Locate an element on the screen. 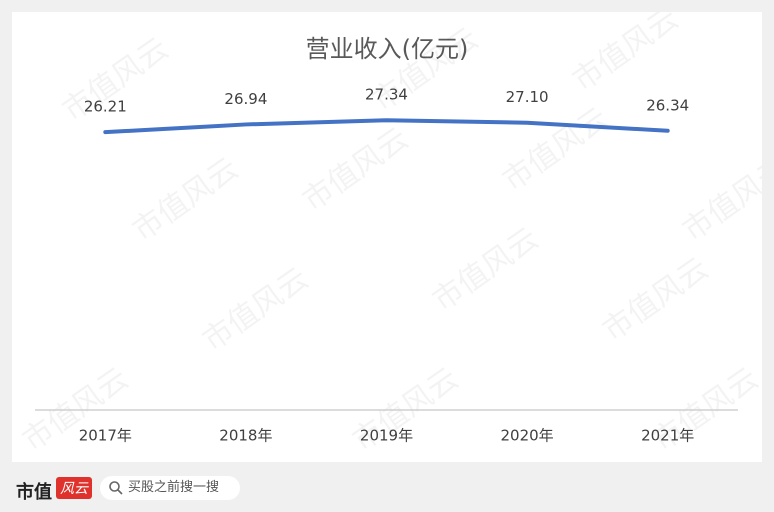  data-label: 26.34 is located at coordinates (667, 105).